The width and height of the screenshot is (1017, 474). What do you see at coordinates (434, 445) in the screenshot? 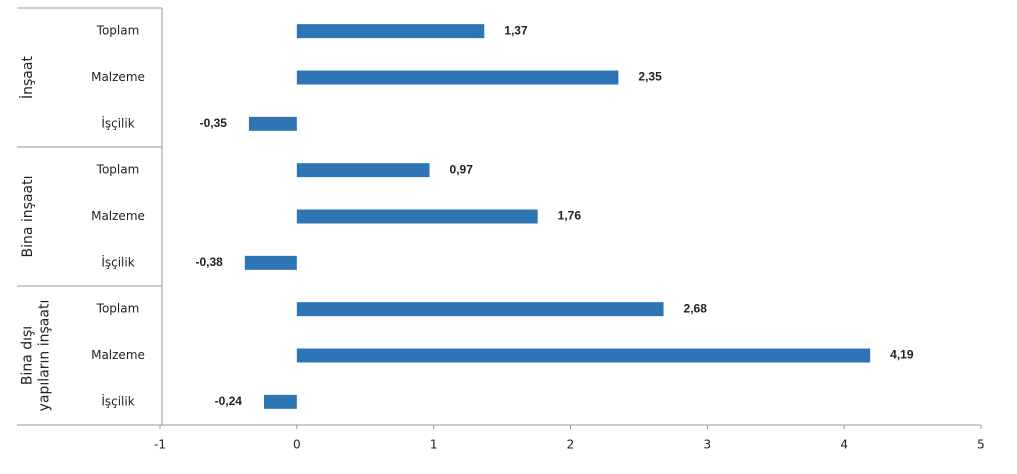
I see `x-tick-label: 1` at bounding box center [434, 445].